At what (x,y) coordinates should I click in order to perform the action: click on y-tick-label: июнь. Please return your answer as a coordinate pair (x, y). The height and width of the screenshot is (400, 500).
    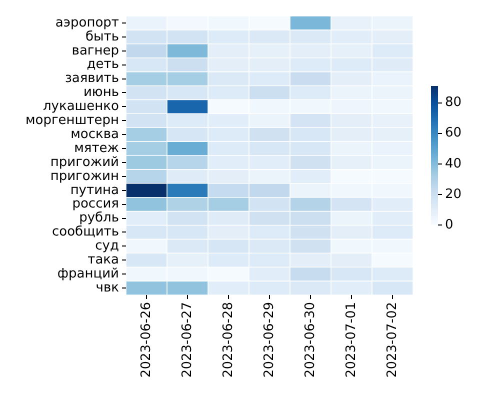
    Looking at the image, I should click on (101, 92).